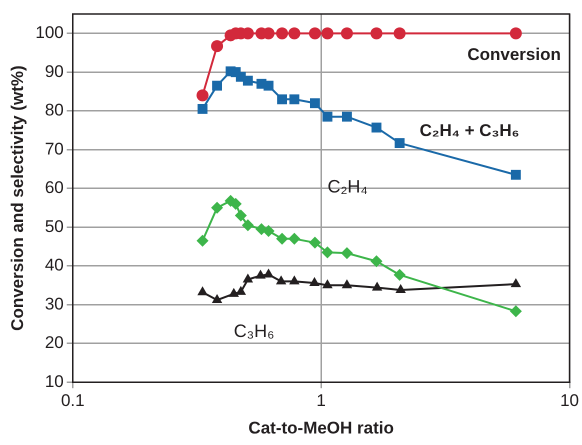  I want to click on y-tick-label: 10, so click(54, 381).